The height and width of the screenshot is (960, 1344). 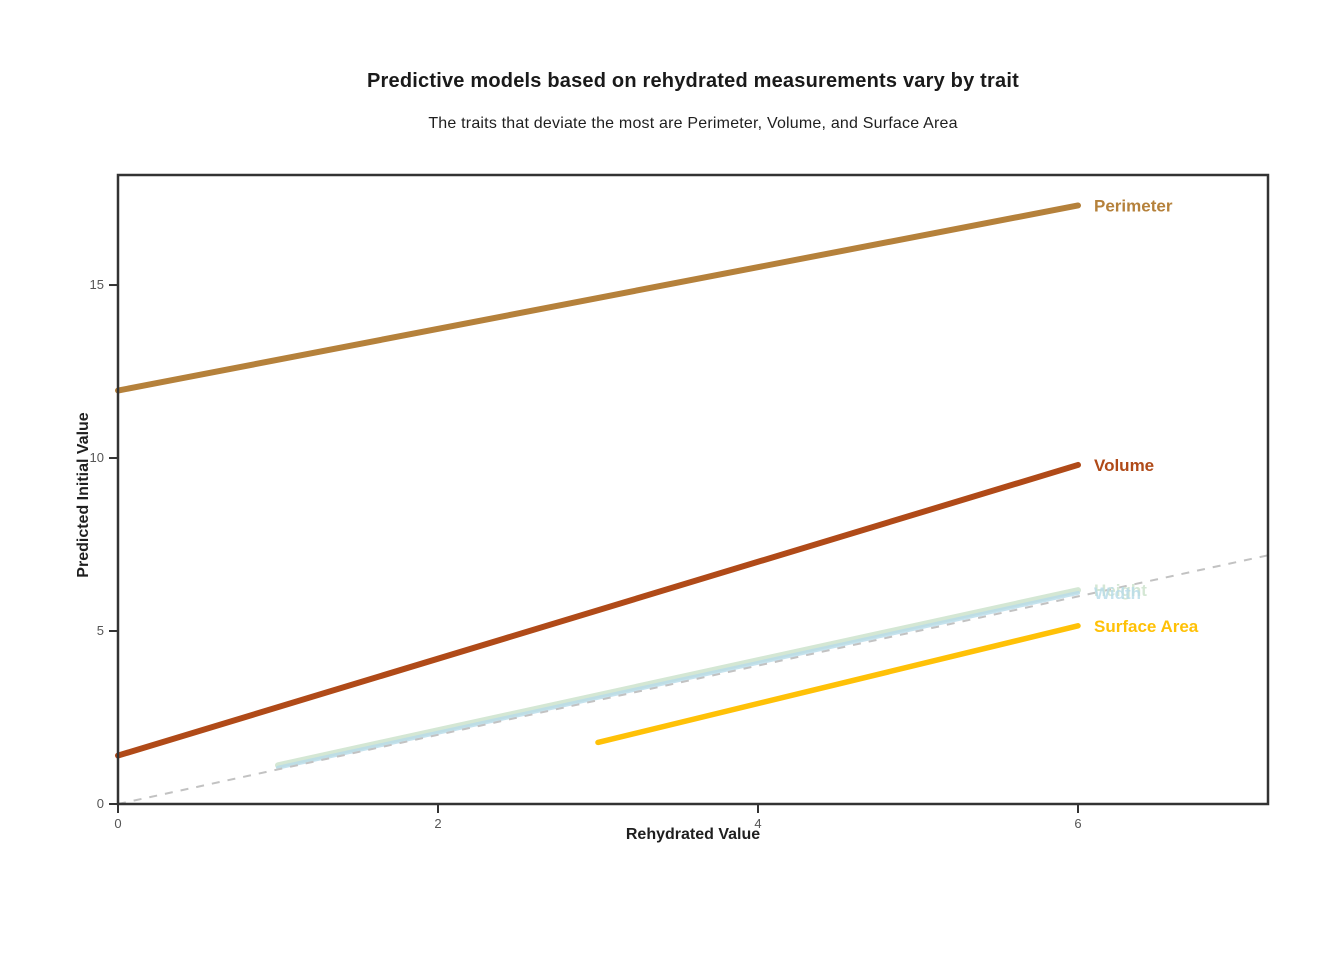 What do you see at coordinates (757, 823) in the screenshot?
I see `x-tick-label: 4` at bounding box center [757, 823].